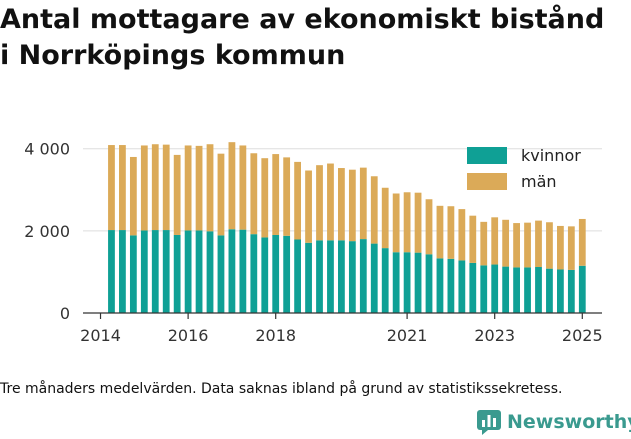 Image resolution: width=631 pixels, height=439 pixels. I want to click on brand-logo: Newsworthy, so click(553, 422).